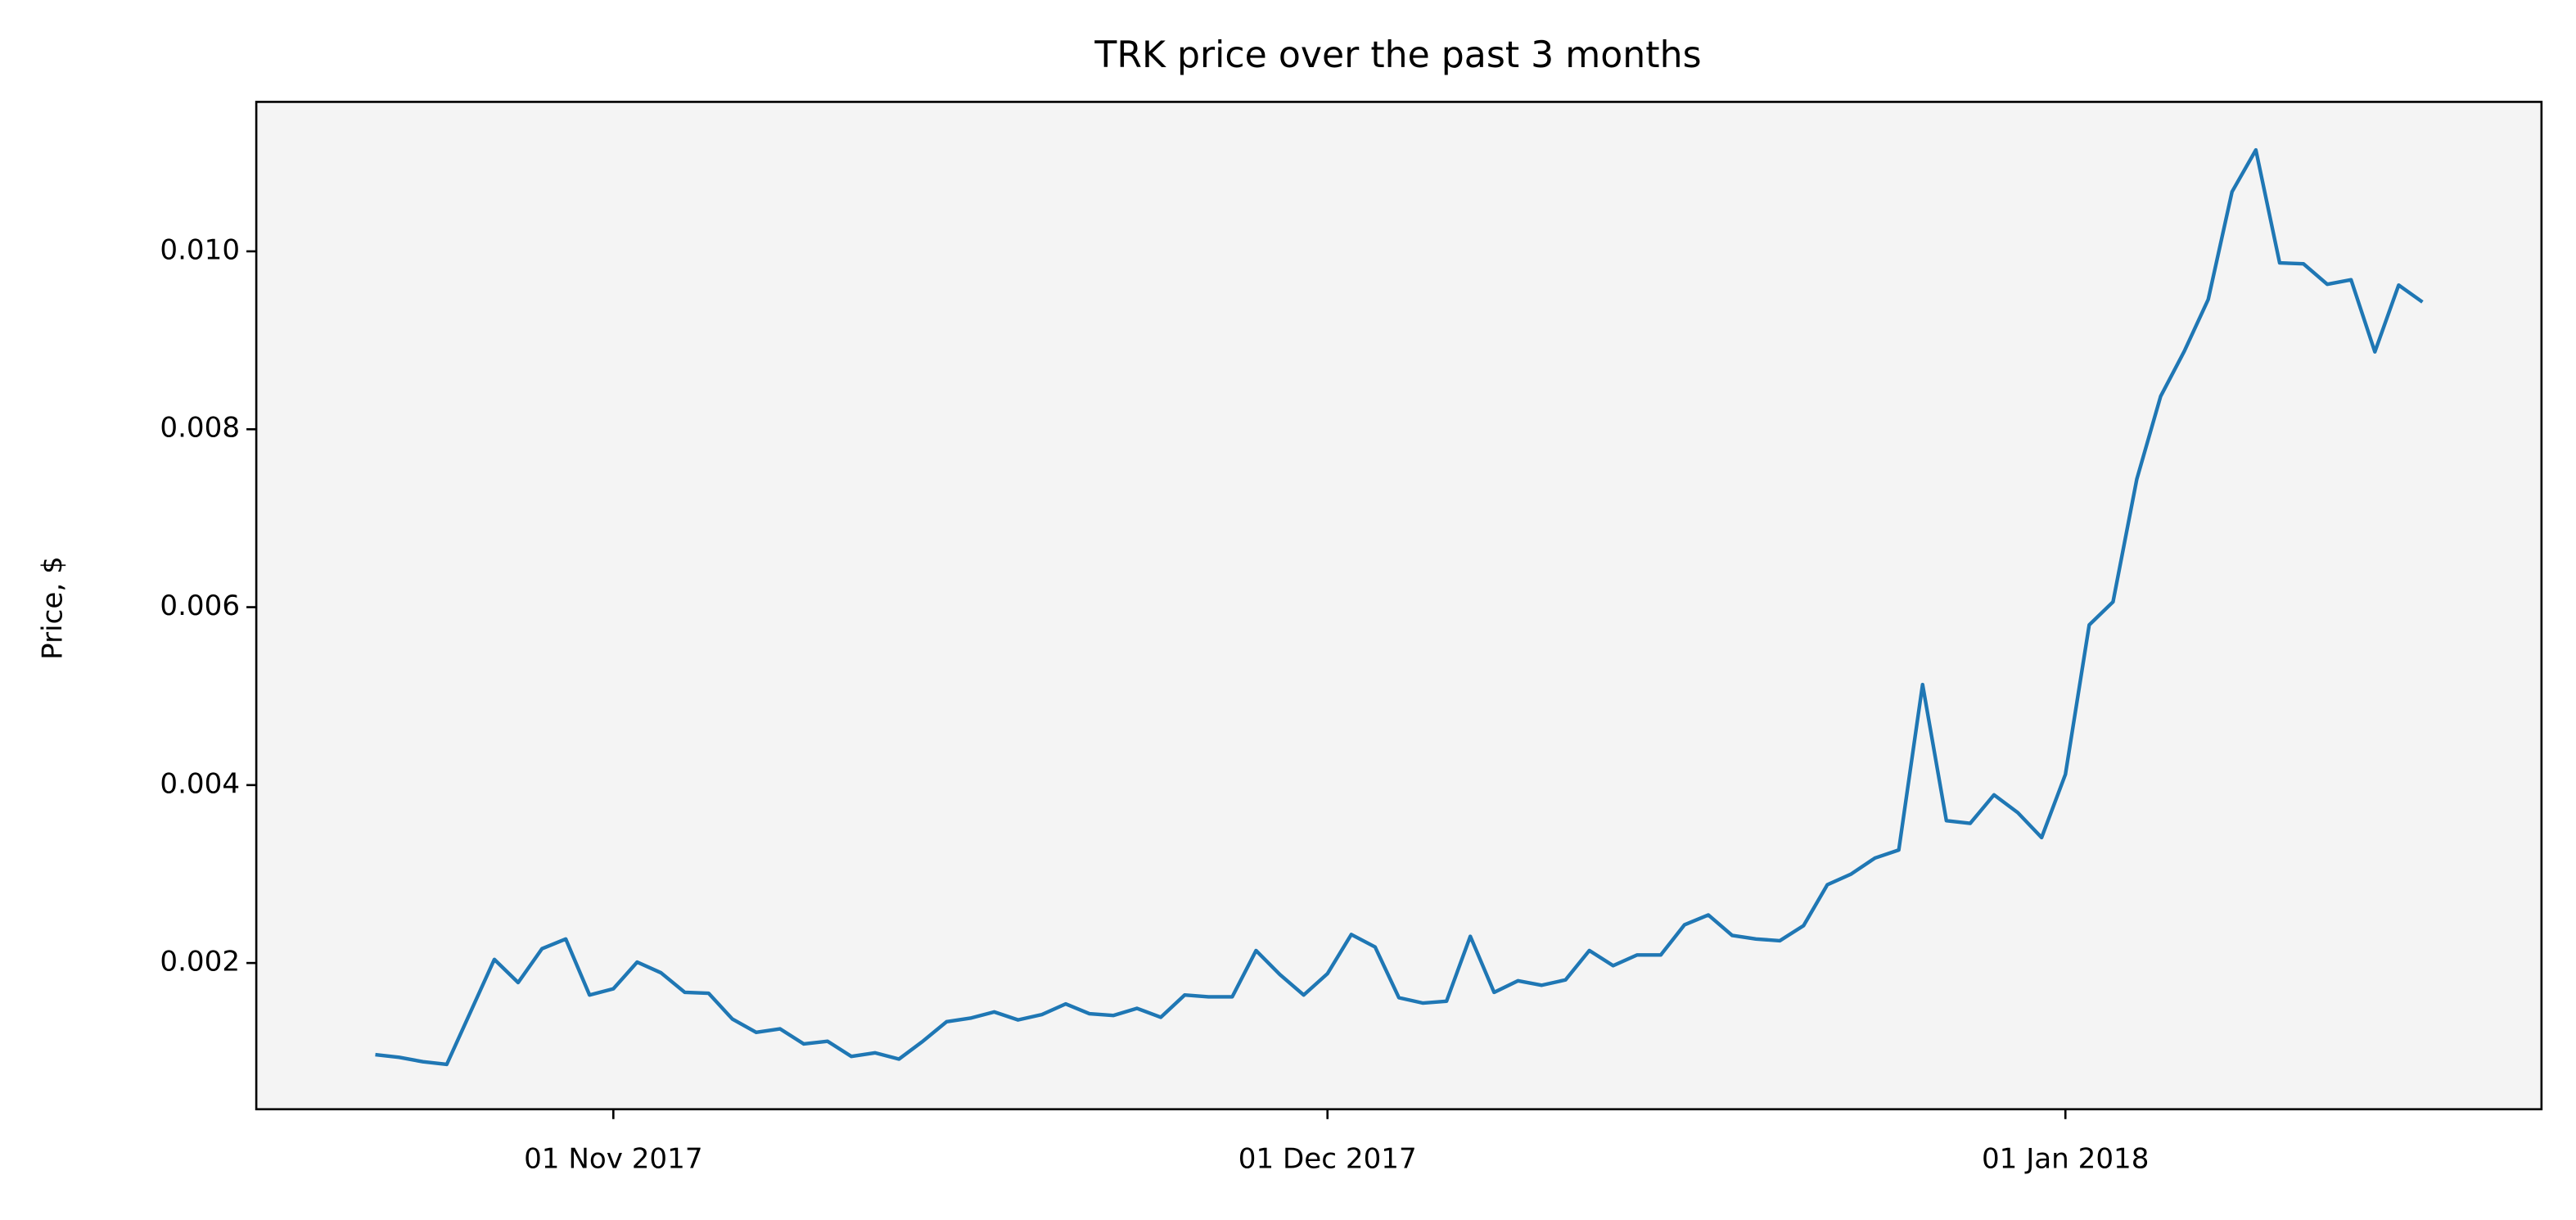  I want to click on y-tick-label: 0.002, so click(200, 962).